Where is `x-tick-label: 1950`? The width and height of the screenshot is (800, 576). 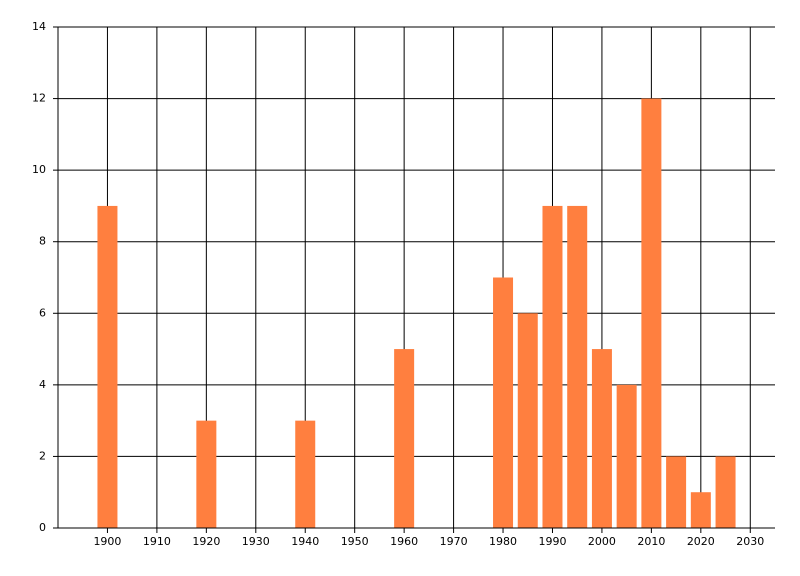 x-tick-label: 1950 is located at coordinates (355, 541).